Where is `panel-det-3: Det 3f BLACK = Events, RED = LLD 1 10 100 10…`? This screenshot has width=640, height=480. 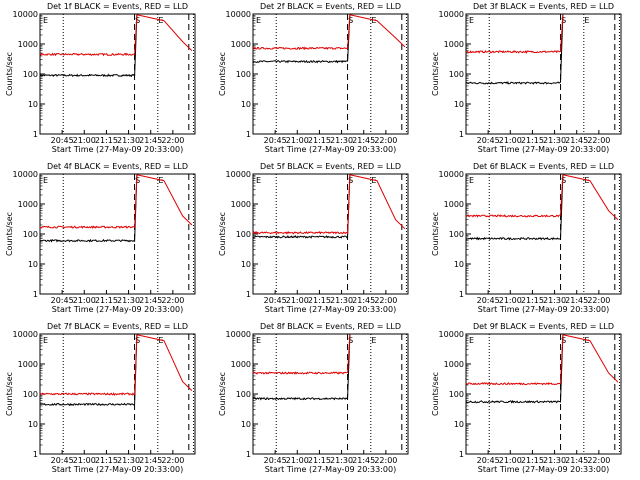 panel-det-3: Det 3f BLACK = Events, RED = LLD 1 10 100 10… is located at coordinates (526, 78).